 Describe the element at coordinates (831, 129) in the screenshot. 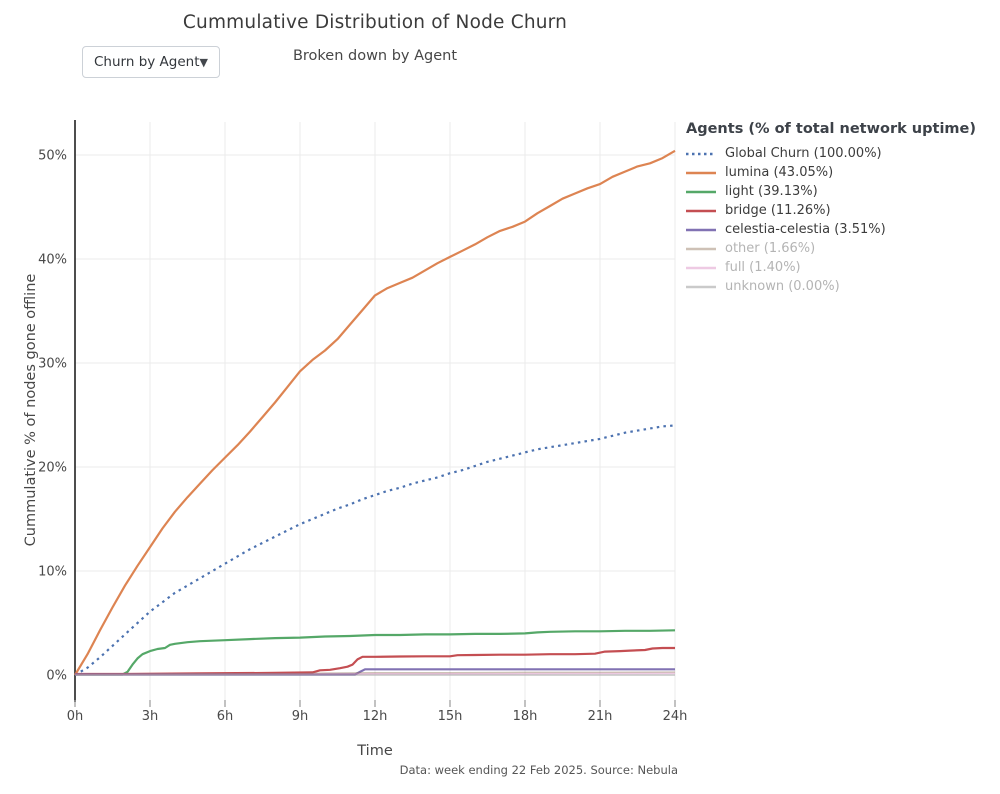

I see `legend-title: Agents (% of total network uptime)` at that location.